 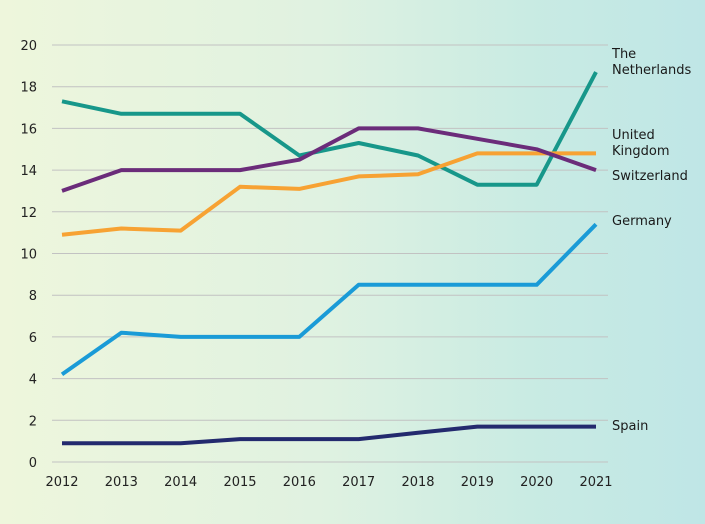 I want to click on x-tick-label: 2019, so click(x=477, y=482).